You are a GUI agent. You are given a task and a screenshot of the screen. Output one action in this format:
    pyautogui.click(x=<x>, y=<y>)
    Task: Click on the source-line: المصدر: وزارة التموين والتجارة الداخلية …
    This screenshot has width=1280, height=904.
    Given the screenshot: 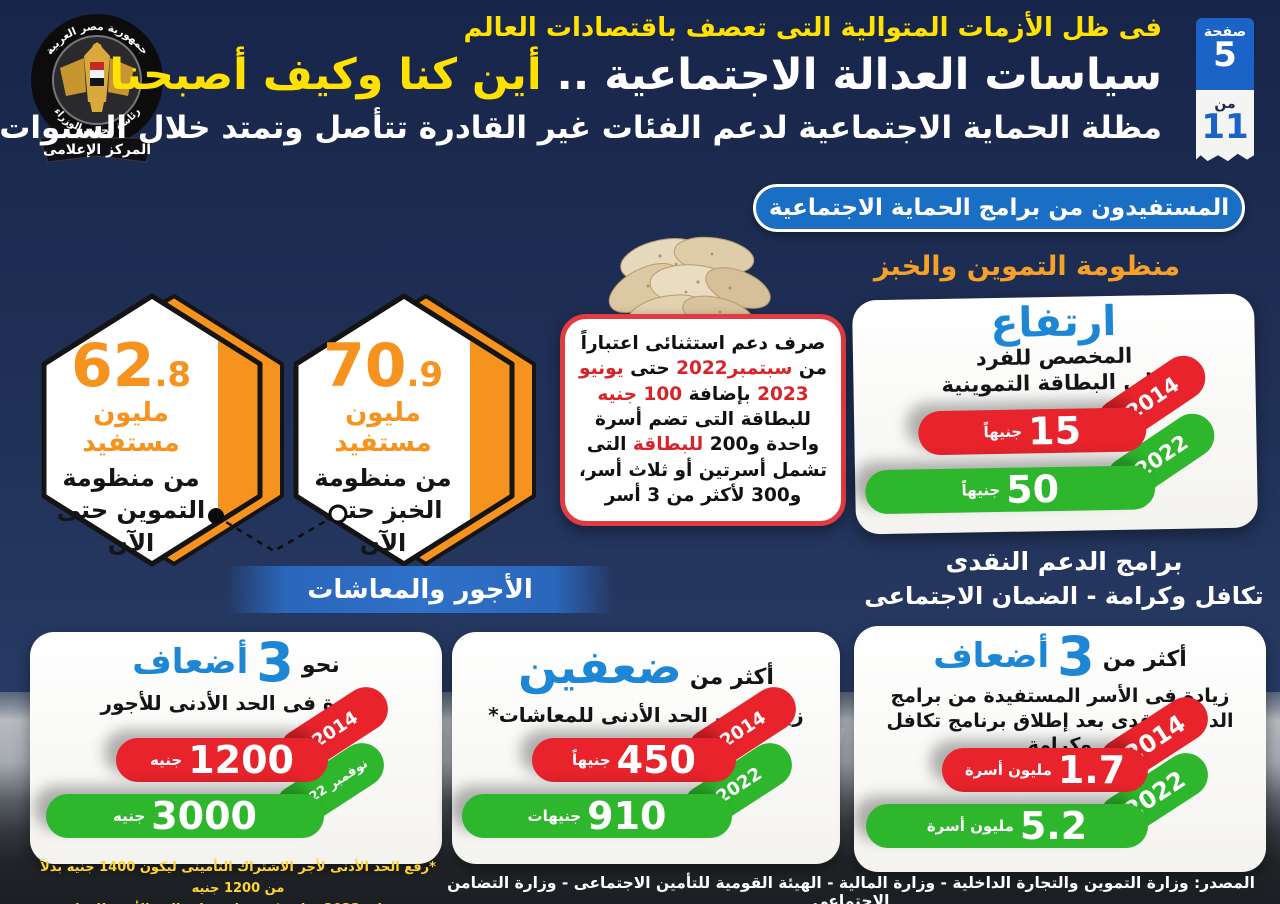 What is the action you would take?
    pyautogui.click(x=851, y=889)
    